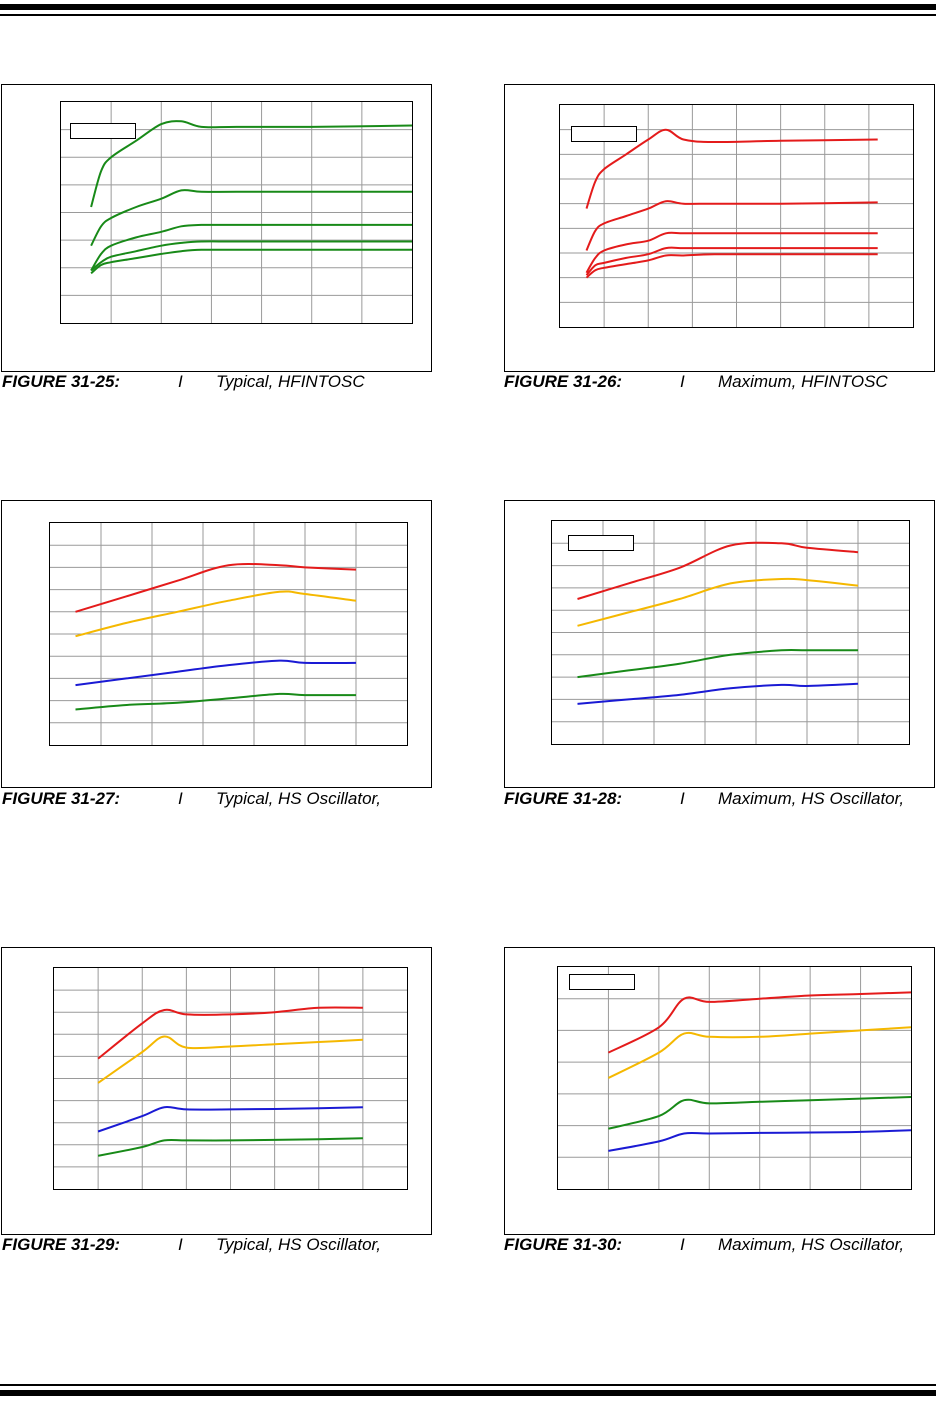 This screenshot has height=1412, width=936. Describe the element at coordinates (563, 798) in the screenshot. I see `figure-number: FIGURE 31-28:` at that location.